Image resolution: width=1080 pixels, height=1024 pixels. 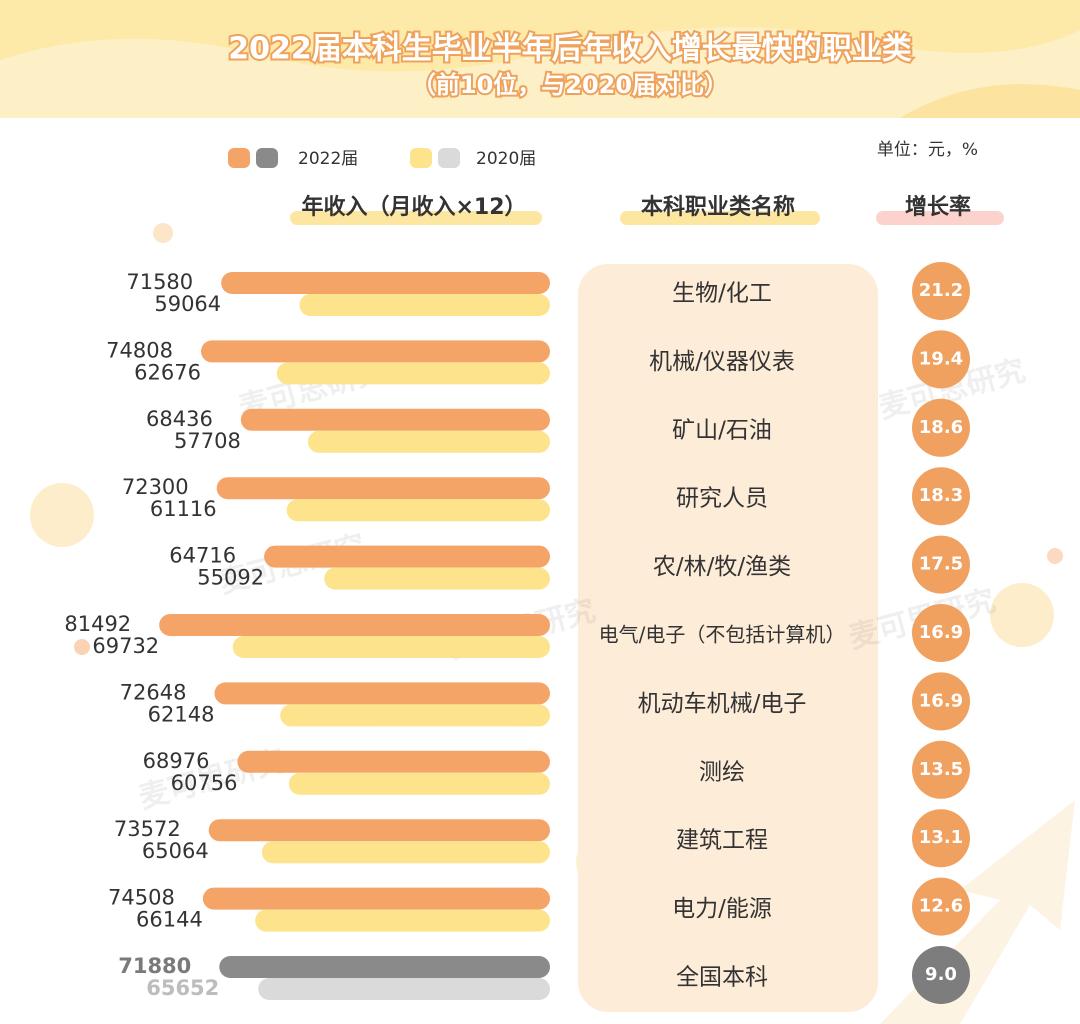 I want to click on growth-label: 9.0, so click(x=941, y=974).